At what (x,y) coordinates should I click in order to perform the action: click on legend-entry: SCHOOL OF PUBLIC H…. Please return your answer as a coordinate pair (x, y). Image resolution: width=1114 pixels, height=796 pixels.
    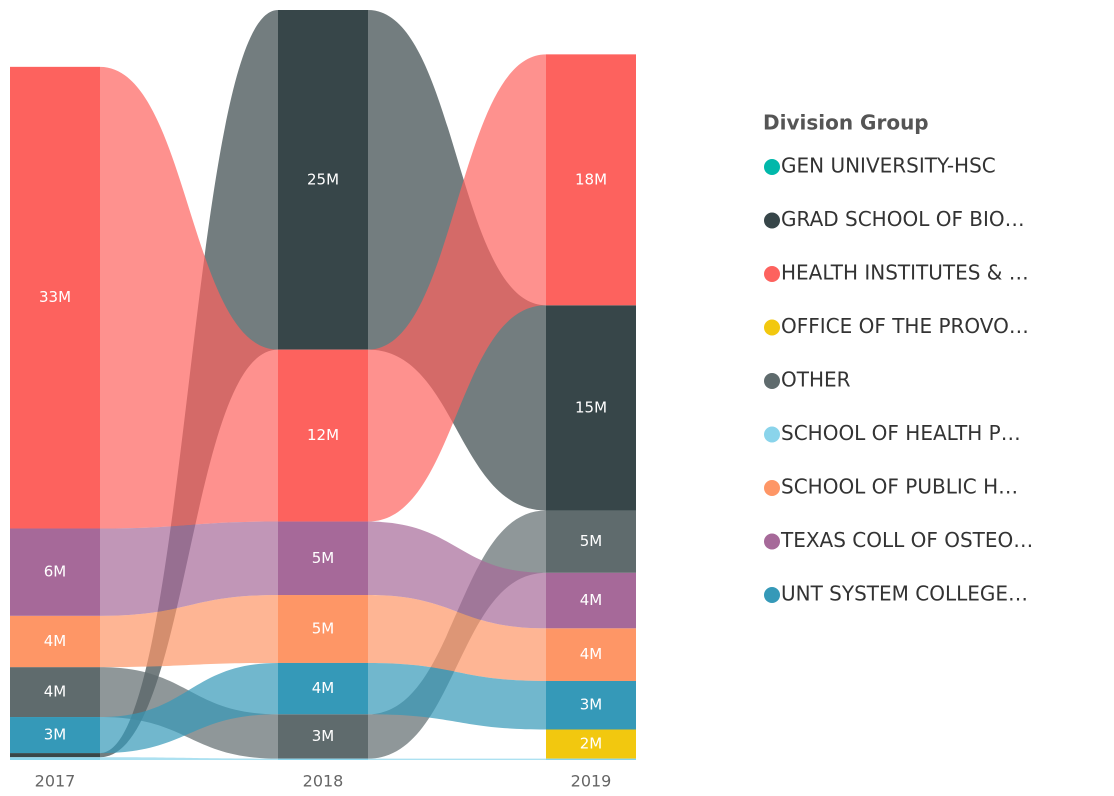
    Looking at the image, I should click on (899, 487).